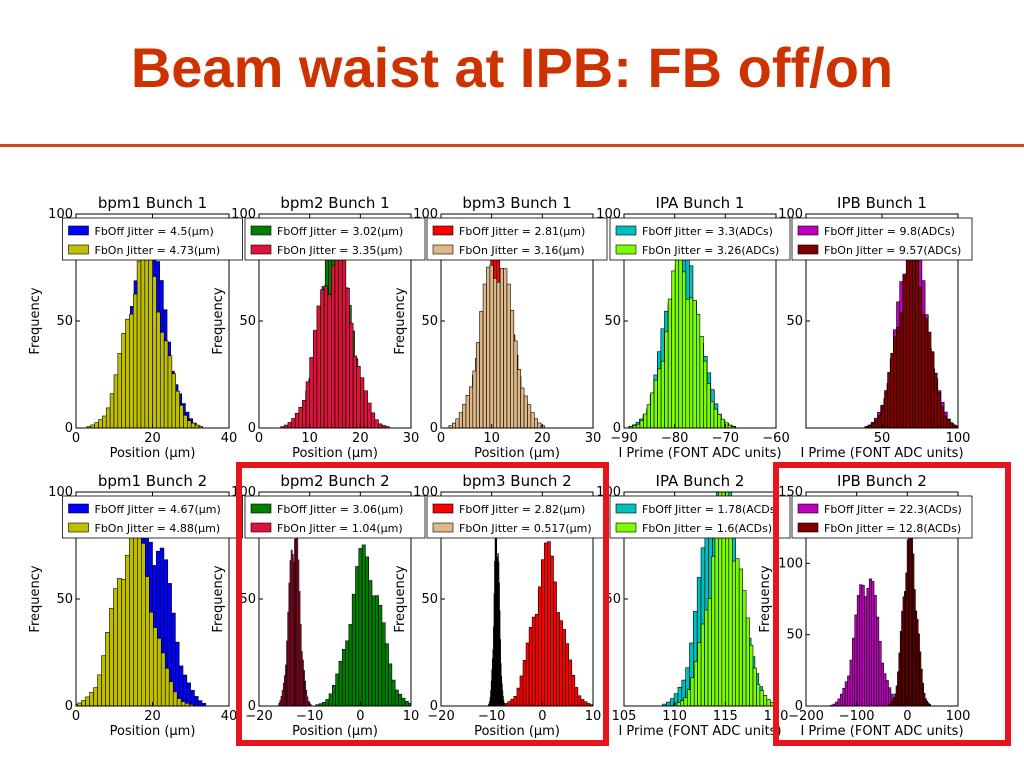 The height and width of the screenshot is (768, 1024). I want to click on histogram-title: bpm1 Bunch 2, so click(152, 481).